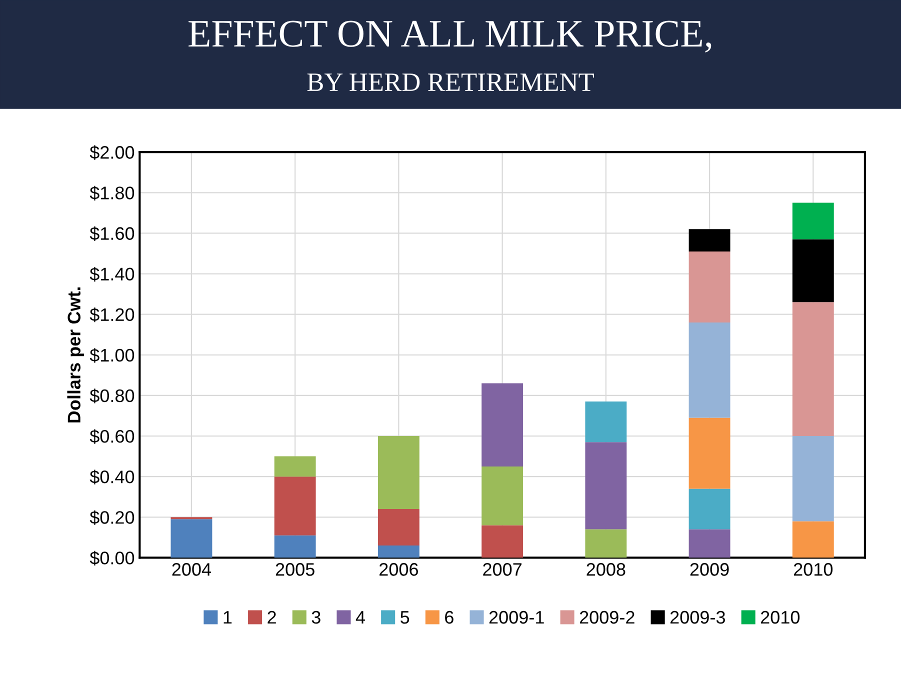  Describe the element at coordinates (112, 234) in the screenshot. I see `y-tick-label: $1.60` at that location.